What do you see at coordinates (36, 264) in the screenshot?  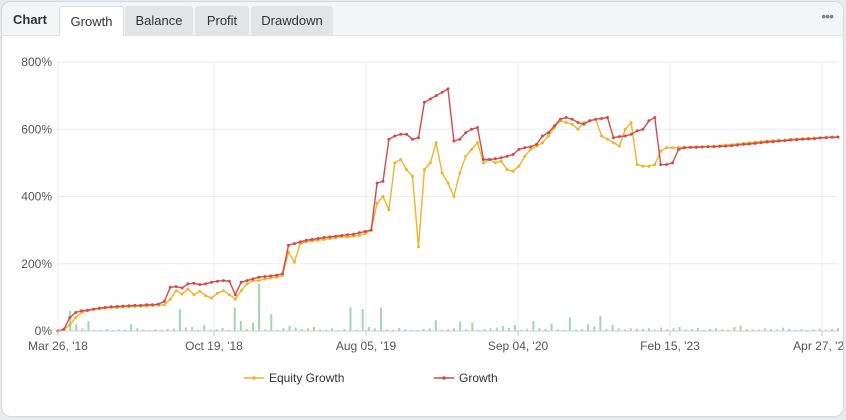 I see `y-tick-label: 200%` at bounding box center [36, 264].